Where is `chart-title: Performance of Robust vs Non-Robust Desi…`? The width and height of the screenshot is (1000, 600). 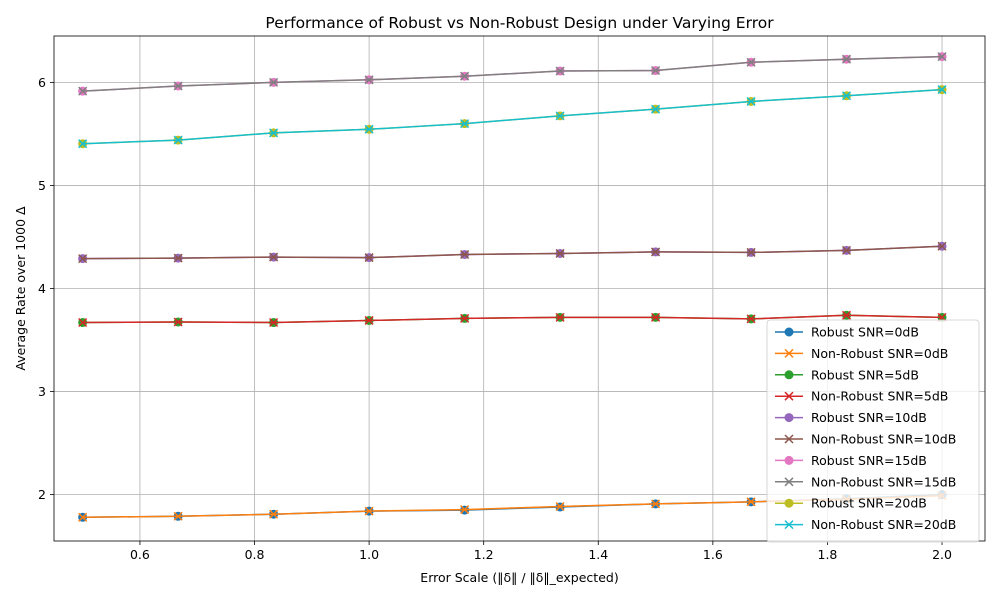 chart-title: Performance of Robust vs Non-Robust Desi… is located at coordinates (519, 23).